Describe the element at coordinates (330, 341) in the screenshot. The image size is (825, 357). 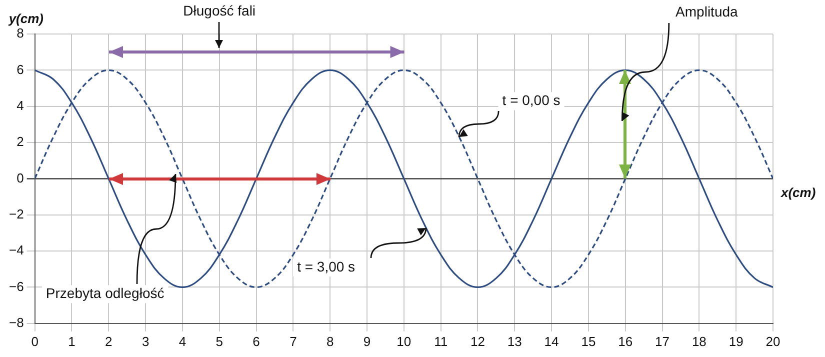
I see `x-tick-label: 8` at that location.